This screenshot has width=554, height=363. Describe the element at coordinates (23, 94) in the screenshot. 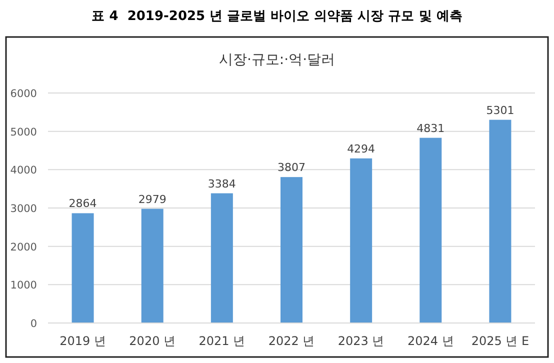

I see `y-tick-label: 6000` at that location.